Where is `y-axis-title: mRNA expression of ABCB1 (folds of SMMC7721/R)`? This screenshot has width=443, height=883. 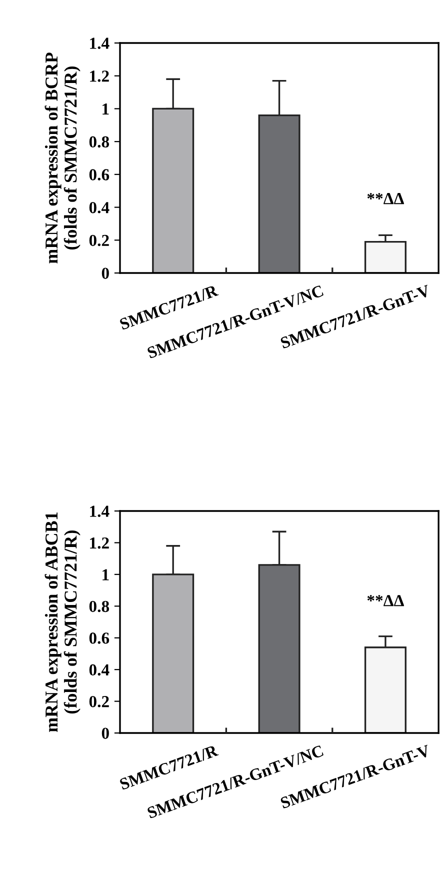 y-axis-title: mRNA expression of ABCB1 (folds of SMMC7721/R) is located at coordinates (62, 622).